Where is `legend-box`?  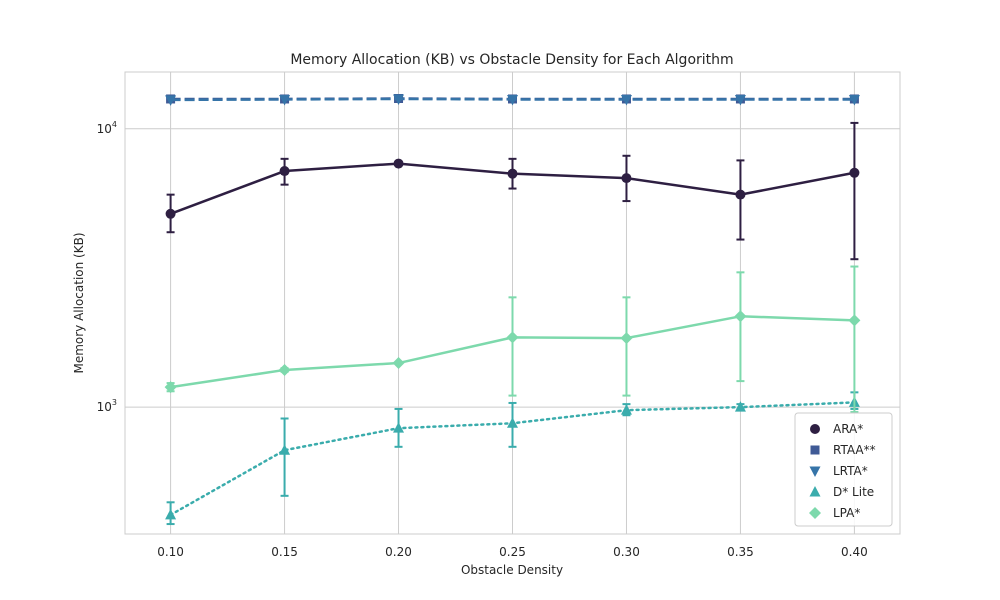 legend-box is located at coordinates (843, 469).